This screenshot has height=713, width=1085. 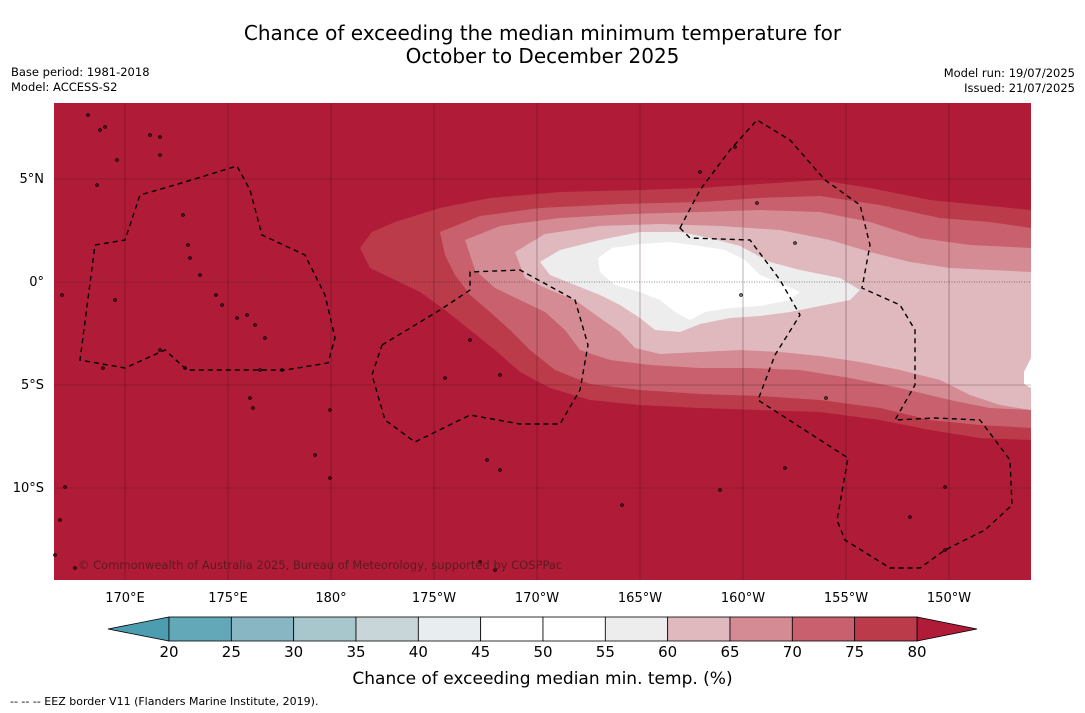 I want to click on colorbar-tick-label: 70, so click(x=792, y=652).